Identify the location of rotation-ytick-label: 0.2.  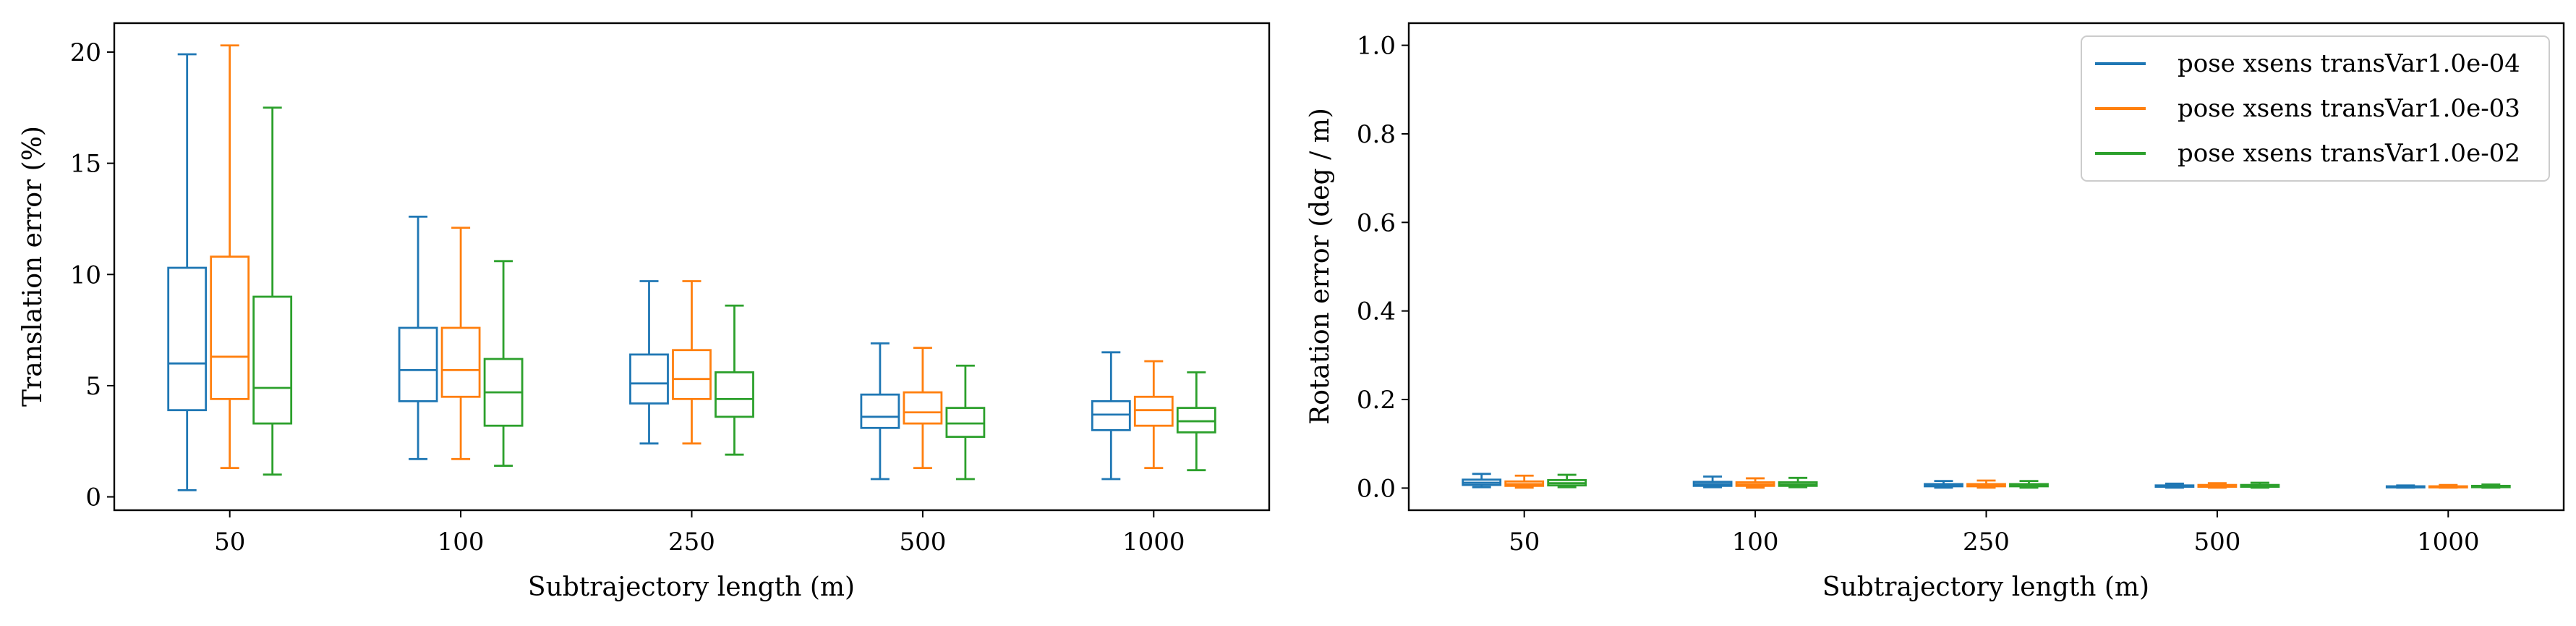
(1376, 400).